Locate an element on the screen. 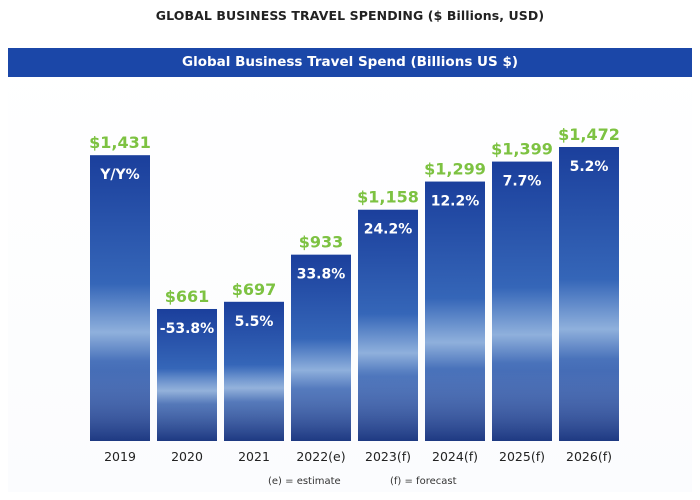  yoy-label: 33.8% is located at coordinates (321, 275).